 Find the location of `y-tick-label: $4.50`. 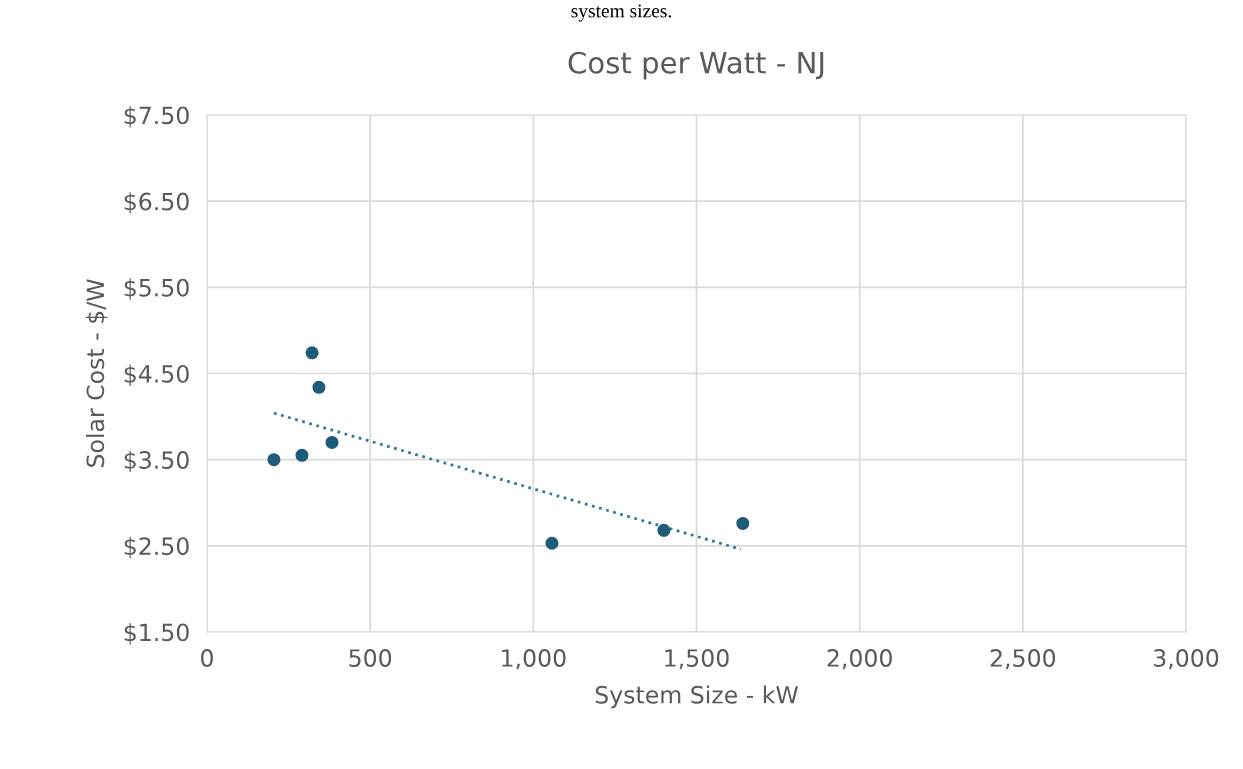

y-tick-label: $4.50 is located at coordinates (156, 375).